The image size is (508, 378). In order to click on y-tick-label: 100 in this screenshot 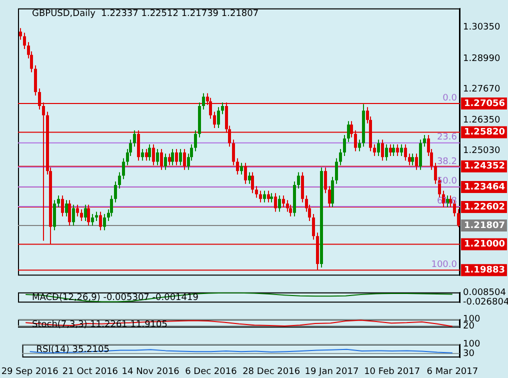, I will do `click(471, 345)`.